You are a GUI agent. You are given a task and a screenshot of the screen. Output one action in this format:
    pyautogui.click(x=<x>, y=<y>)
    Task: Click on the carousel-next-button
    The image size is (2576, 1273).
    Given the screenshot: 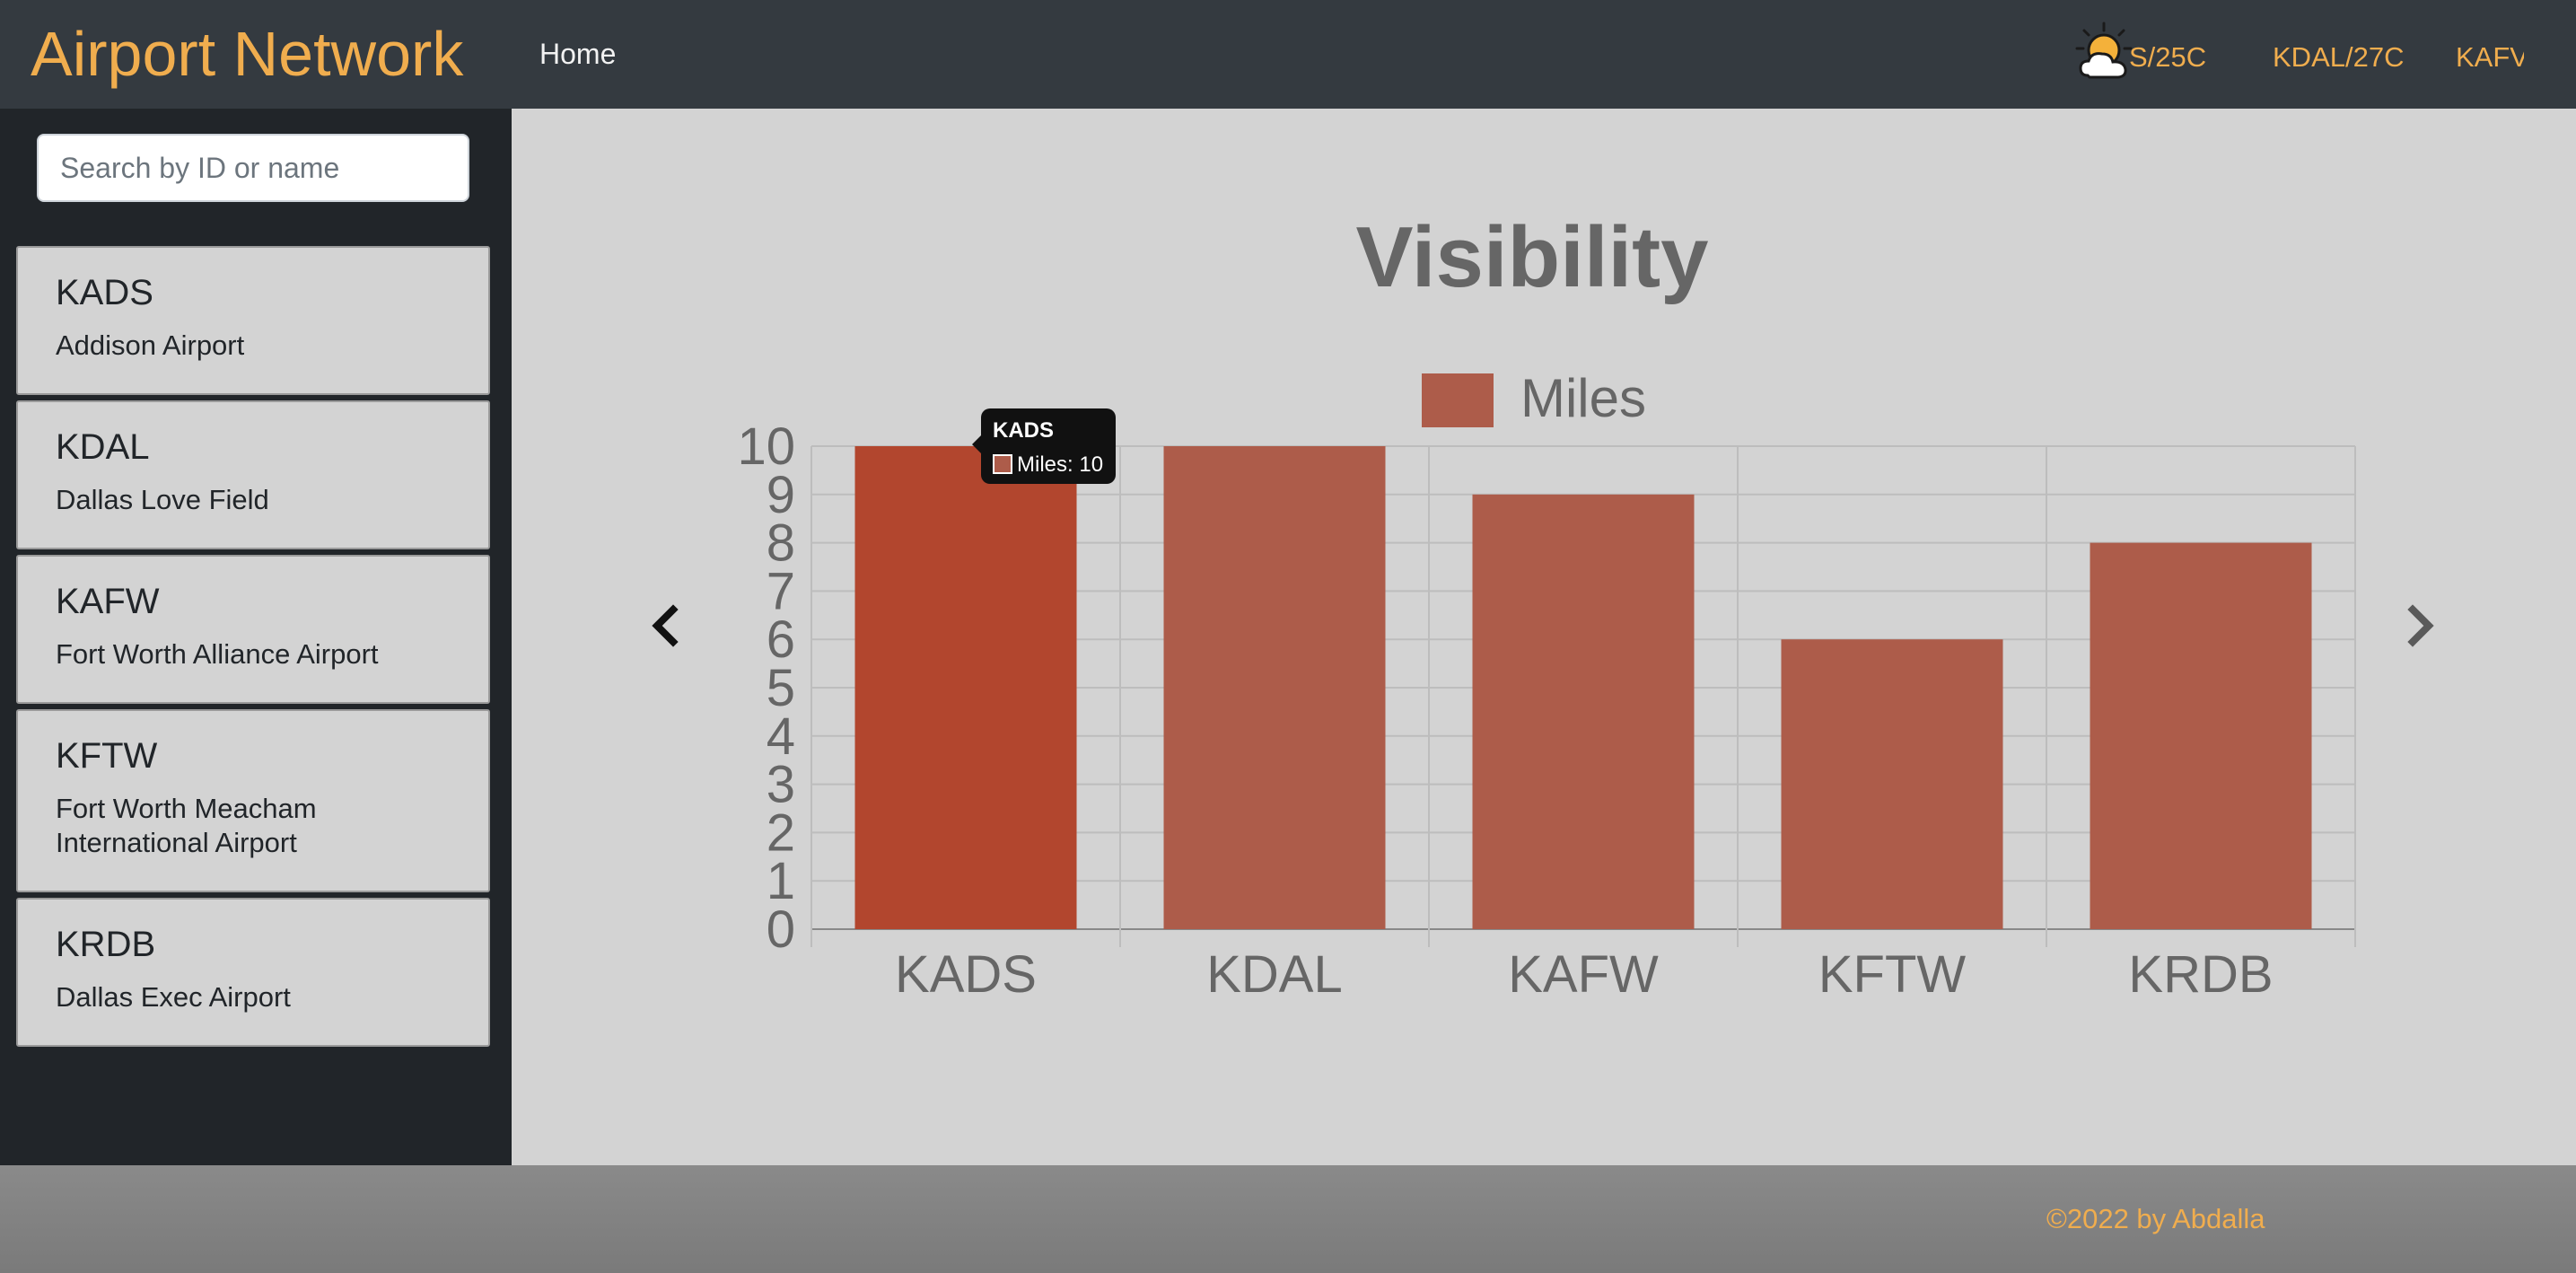 What is the action you would take?
    pyautogui.click(x=2418, y=626)
    